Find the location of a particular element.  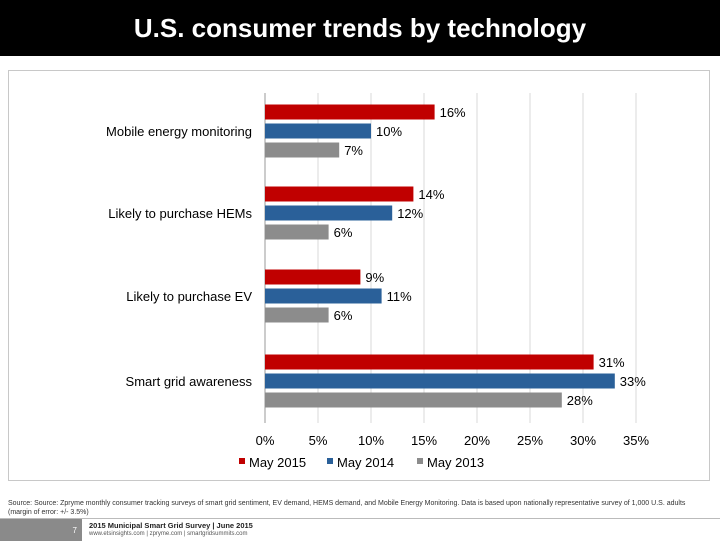

x-tick-label: 0% is located at coordinates (265, 440).